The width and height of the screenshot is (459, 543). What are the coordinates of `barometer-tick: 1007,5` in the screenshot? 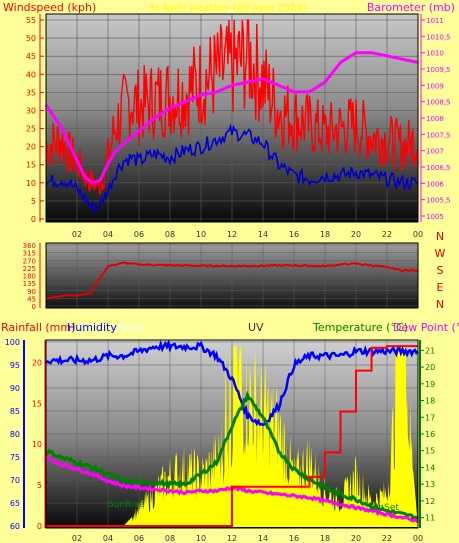 It's located at (438, 135).